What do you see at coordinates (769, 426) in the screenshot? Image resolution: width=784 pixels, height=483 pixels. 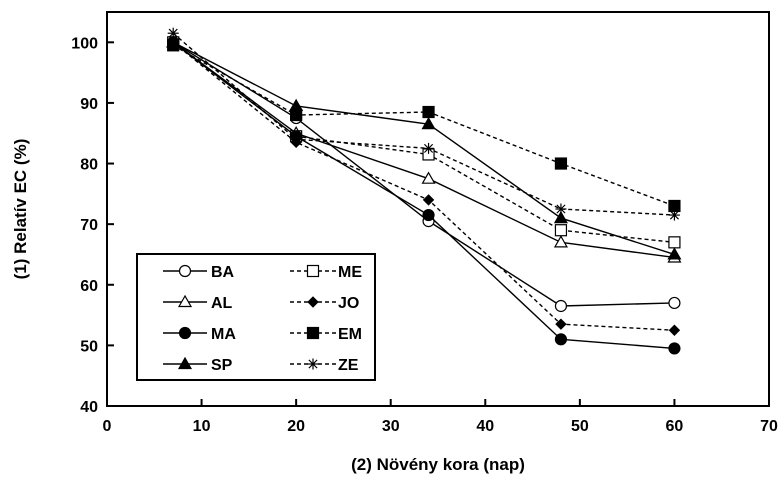 I see `x-tick-label: 70` at bounding box center [769, 426].